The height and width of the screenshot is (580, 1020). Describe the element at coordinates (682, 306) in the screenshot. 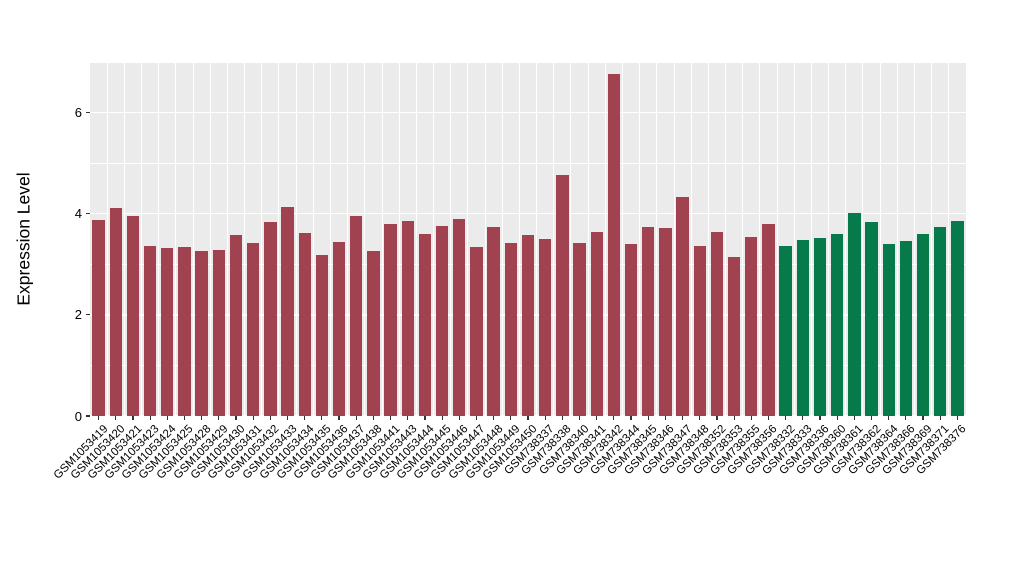

I see `bar-GSM738347` at that location.